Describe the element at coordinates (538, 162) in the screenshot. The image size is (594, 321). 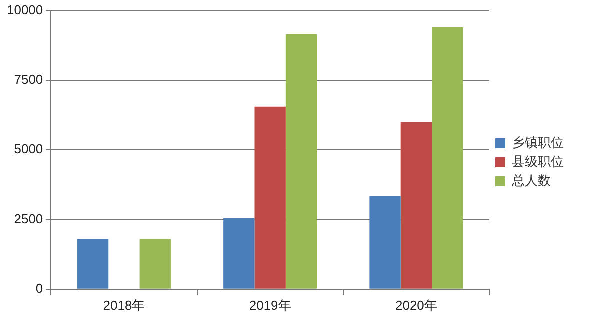
I see `legend-label: 县级职位` at that location.